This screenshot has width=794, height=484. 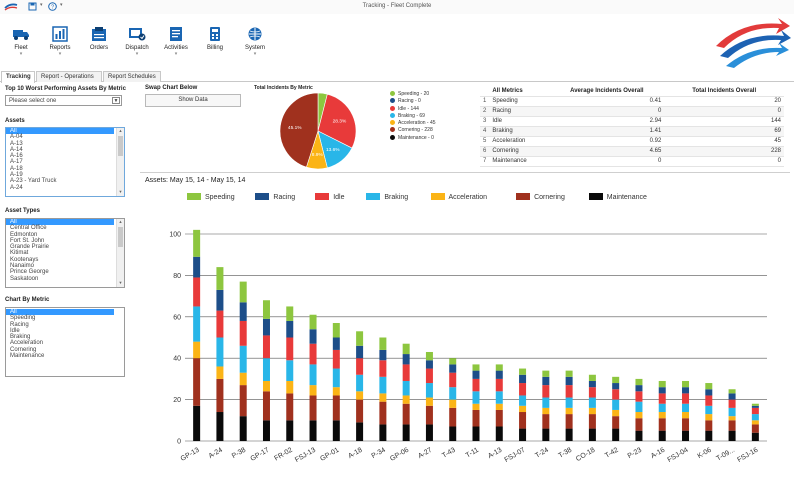 I want to click on asset-list-item: A-04, so click(x=16, y=137).